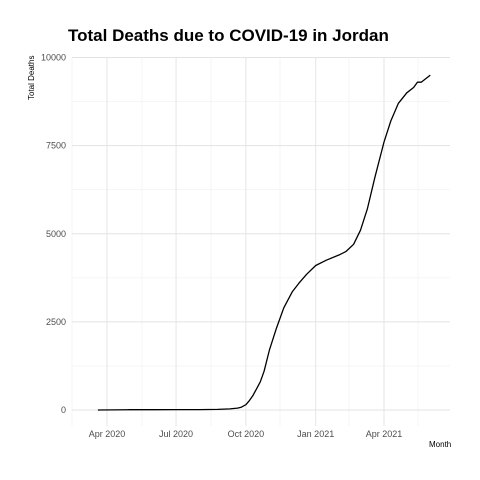 The height and width of the screenshot is (480, 480). What do you see at coordinates (56, 146) in the screenshot?
I see `y-tick-label: 7500` at bounding box center [56, 146].